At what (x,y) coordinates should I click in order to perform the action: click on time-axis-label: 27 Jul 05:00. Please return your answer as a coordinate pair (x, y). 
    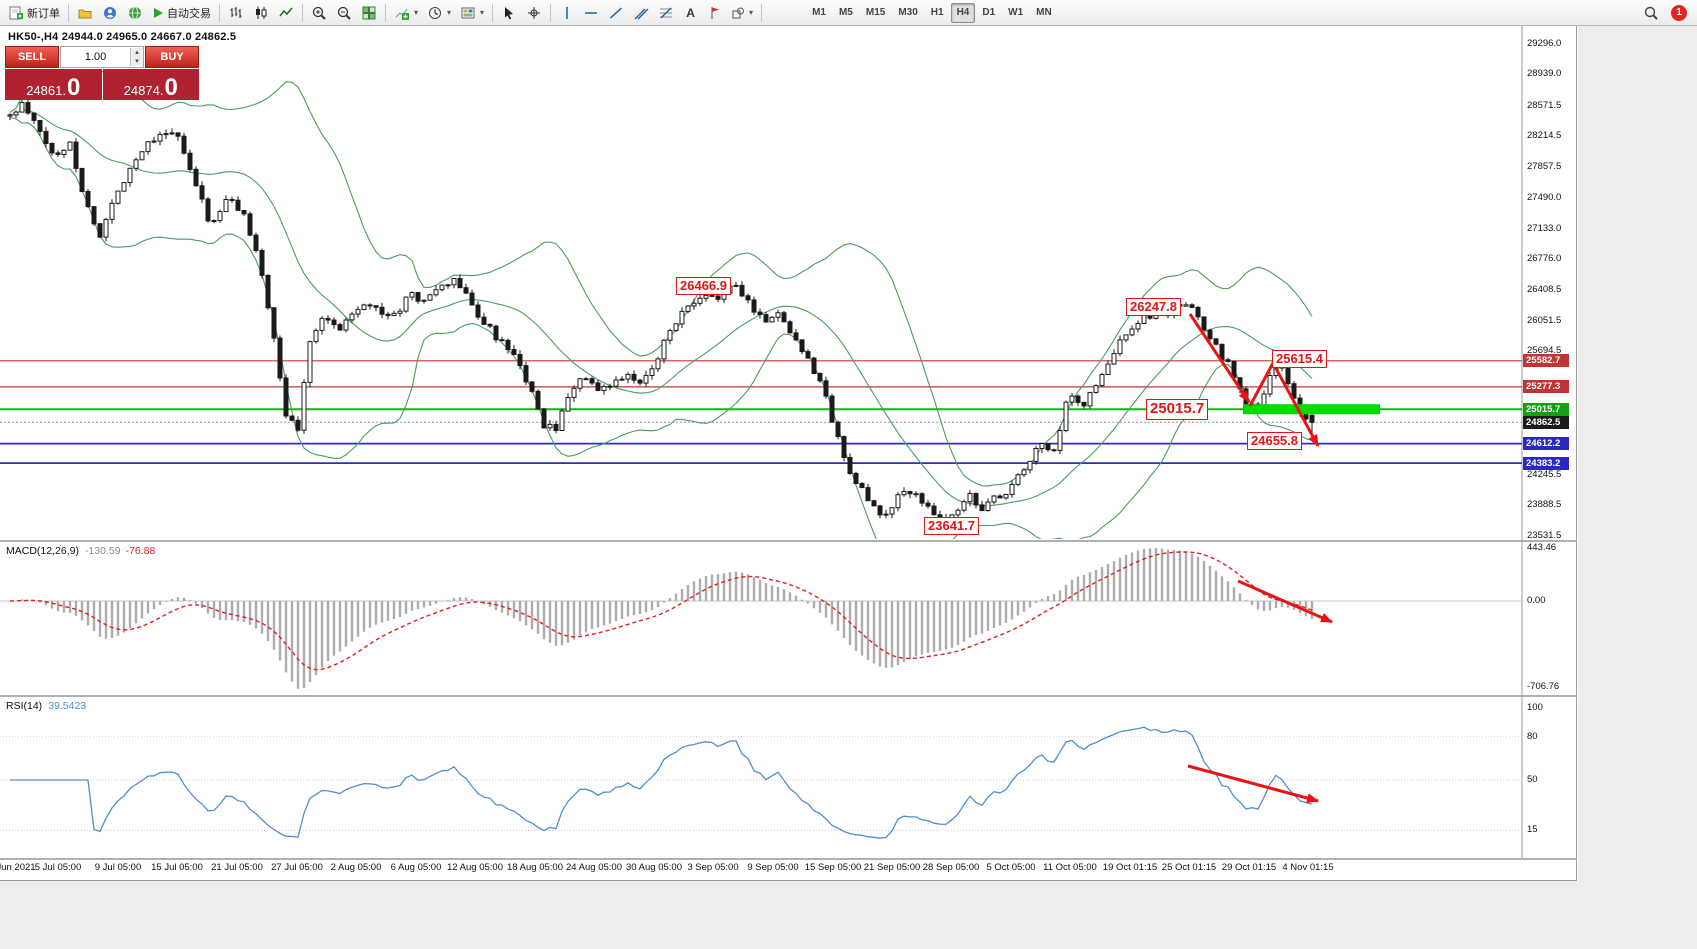
    Looking at the image, I should click on (297, 867).